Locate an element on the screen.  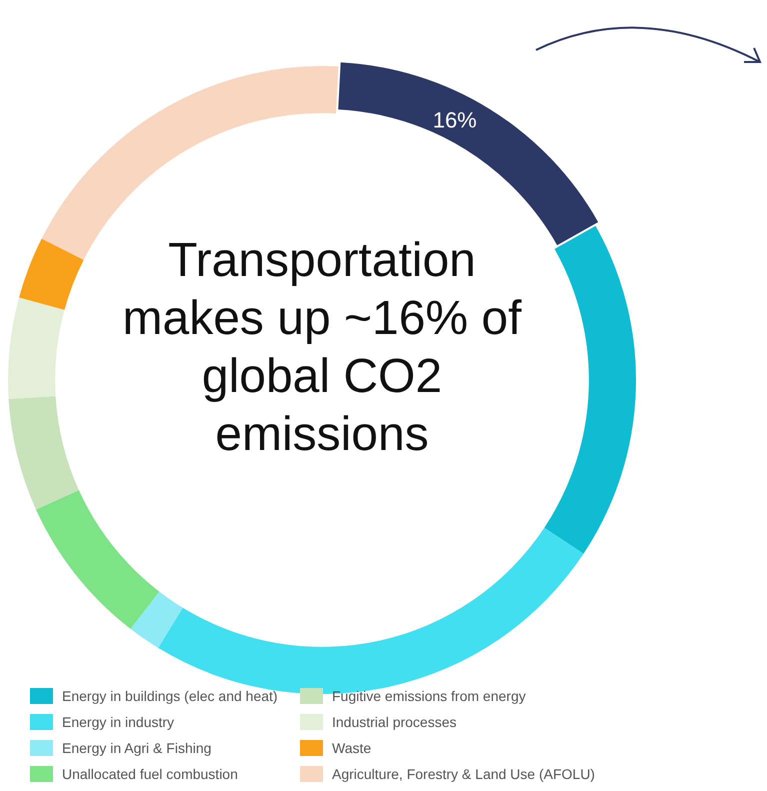
legend-label: Industrial processes is located at coordinates (394, 722).